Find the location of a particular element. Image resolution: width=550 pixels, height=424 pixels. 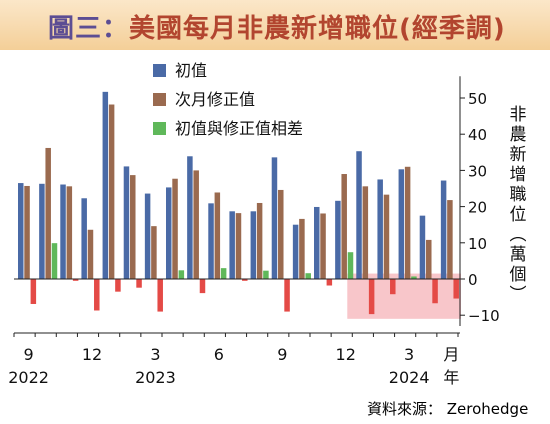

y-axis-label-char: 農 is located at coordinates (518, 135).